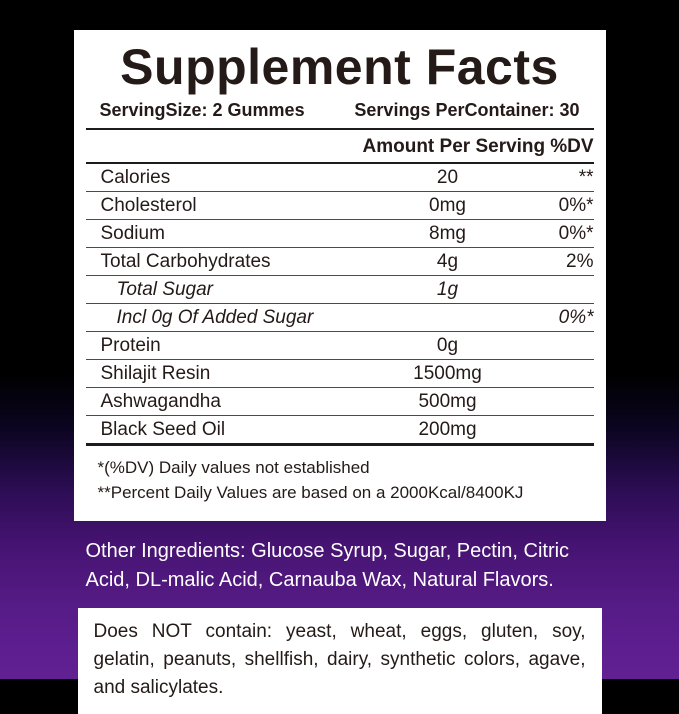 The height and width of the screenshot is (714, 679). What do you see at coordinates (339, 147) in the screenshot?
I see `table-header-row: Amount Per Serving %DV` at bounding box center [339, 147].